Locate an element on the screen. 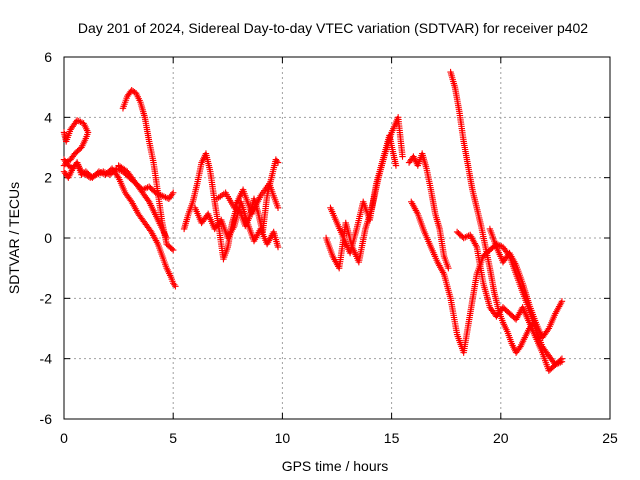  y-tick-label: 4 is located at coordinates (48, 117).